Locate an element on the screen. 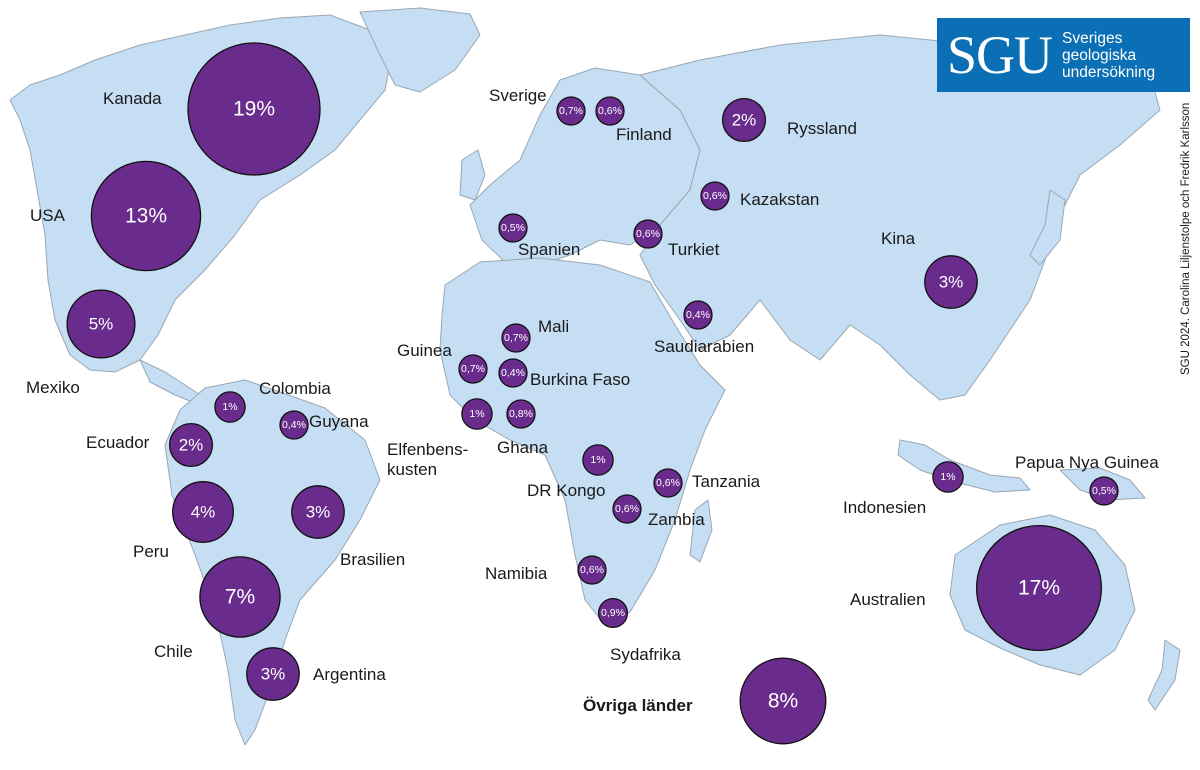  bubble-australien is located at coordinates (1039, 588).